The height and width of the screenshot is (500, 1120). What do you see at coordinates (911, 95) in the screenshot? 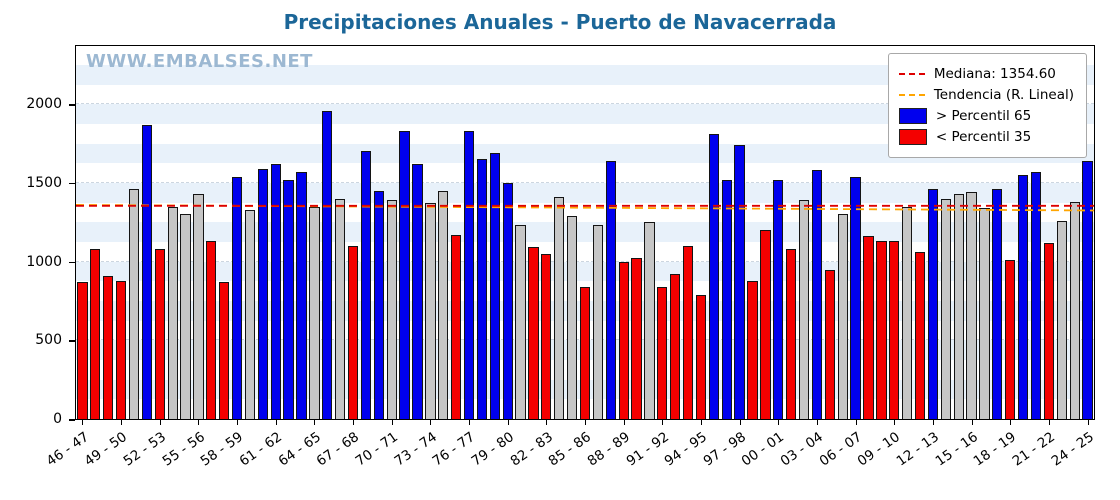
I see `trend-dashed-line-icon` at bounding box center [911, 95].